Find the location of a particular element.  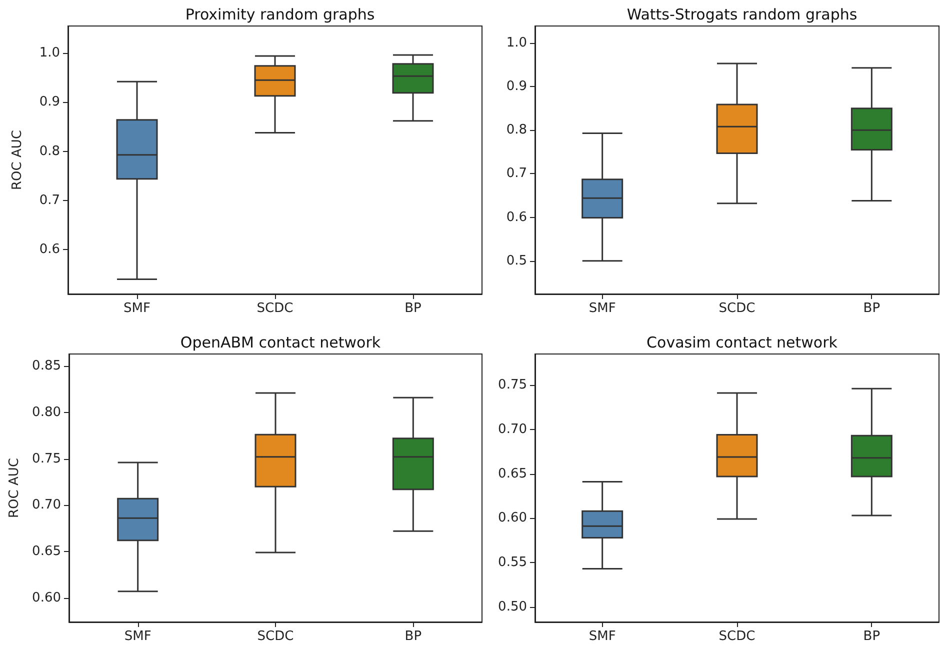

chart-title: Proximity random graphs is located at coordinates (280, 15).